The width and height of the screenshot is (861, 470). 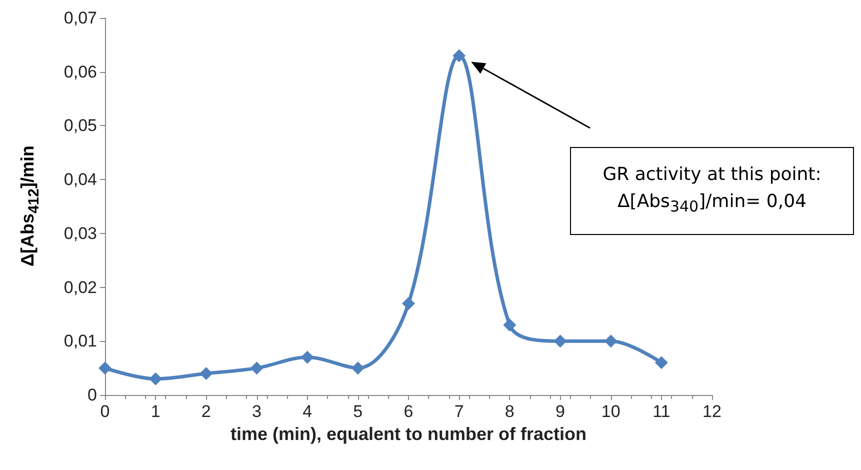 What do you see at coordinates (610, 411) in the screenshot?
I see `x-tick-label: 10` at bounding box center [610, 411].